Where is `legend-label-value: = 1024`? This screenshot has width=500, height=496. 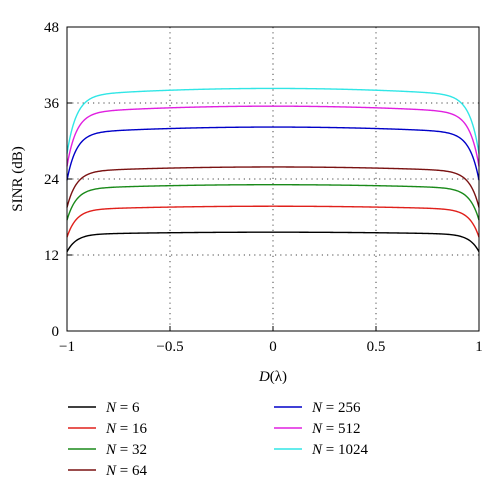 legend-label-value: = 1024 is located at coordinates (345, 450).